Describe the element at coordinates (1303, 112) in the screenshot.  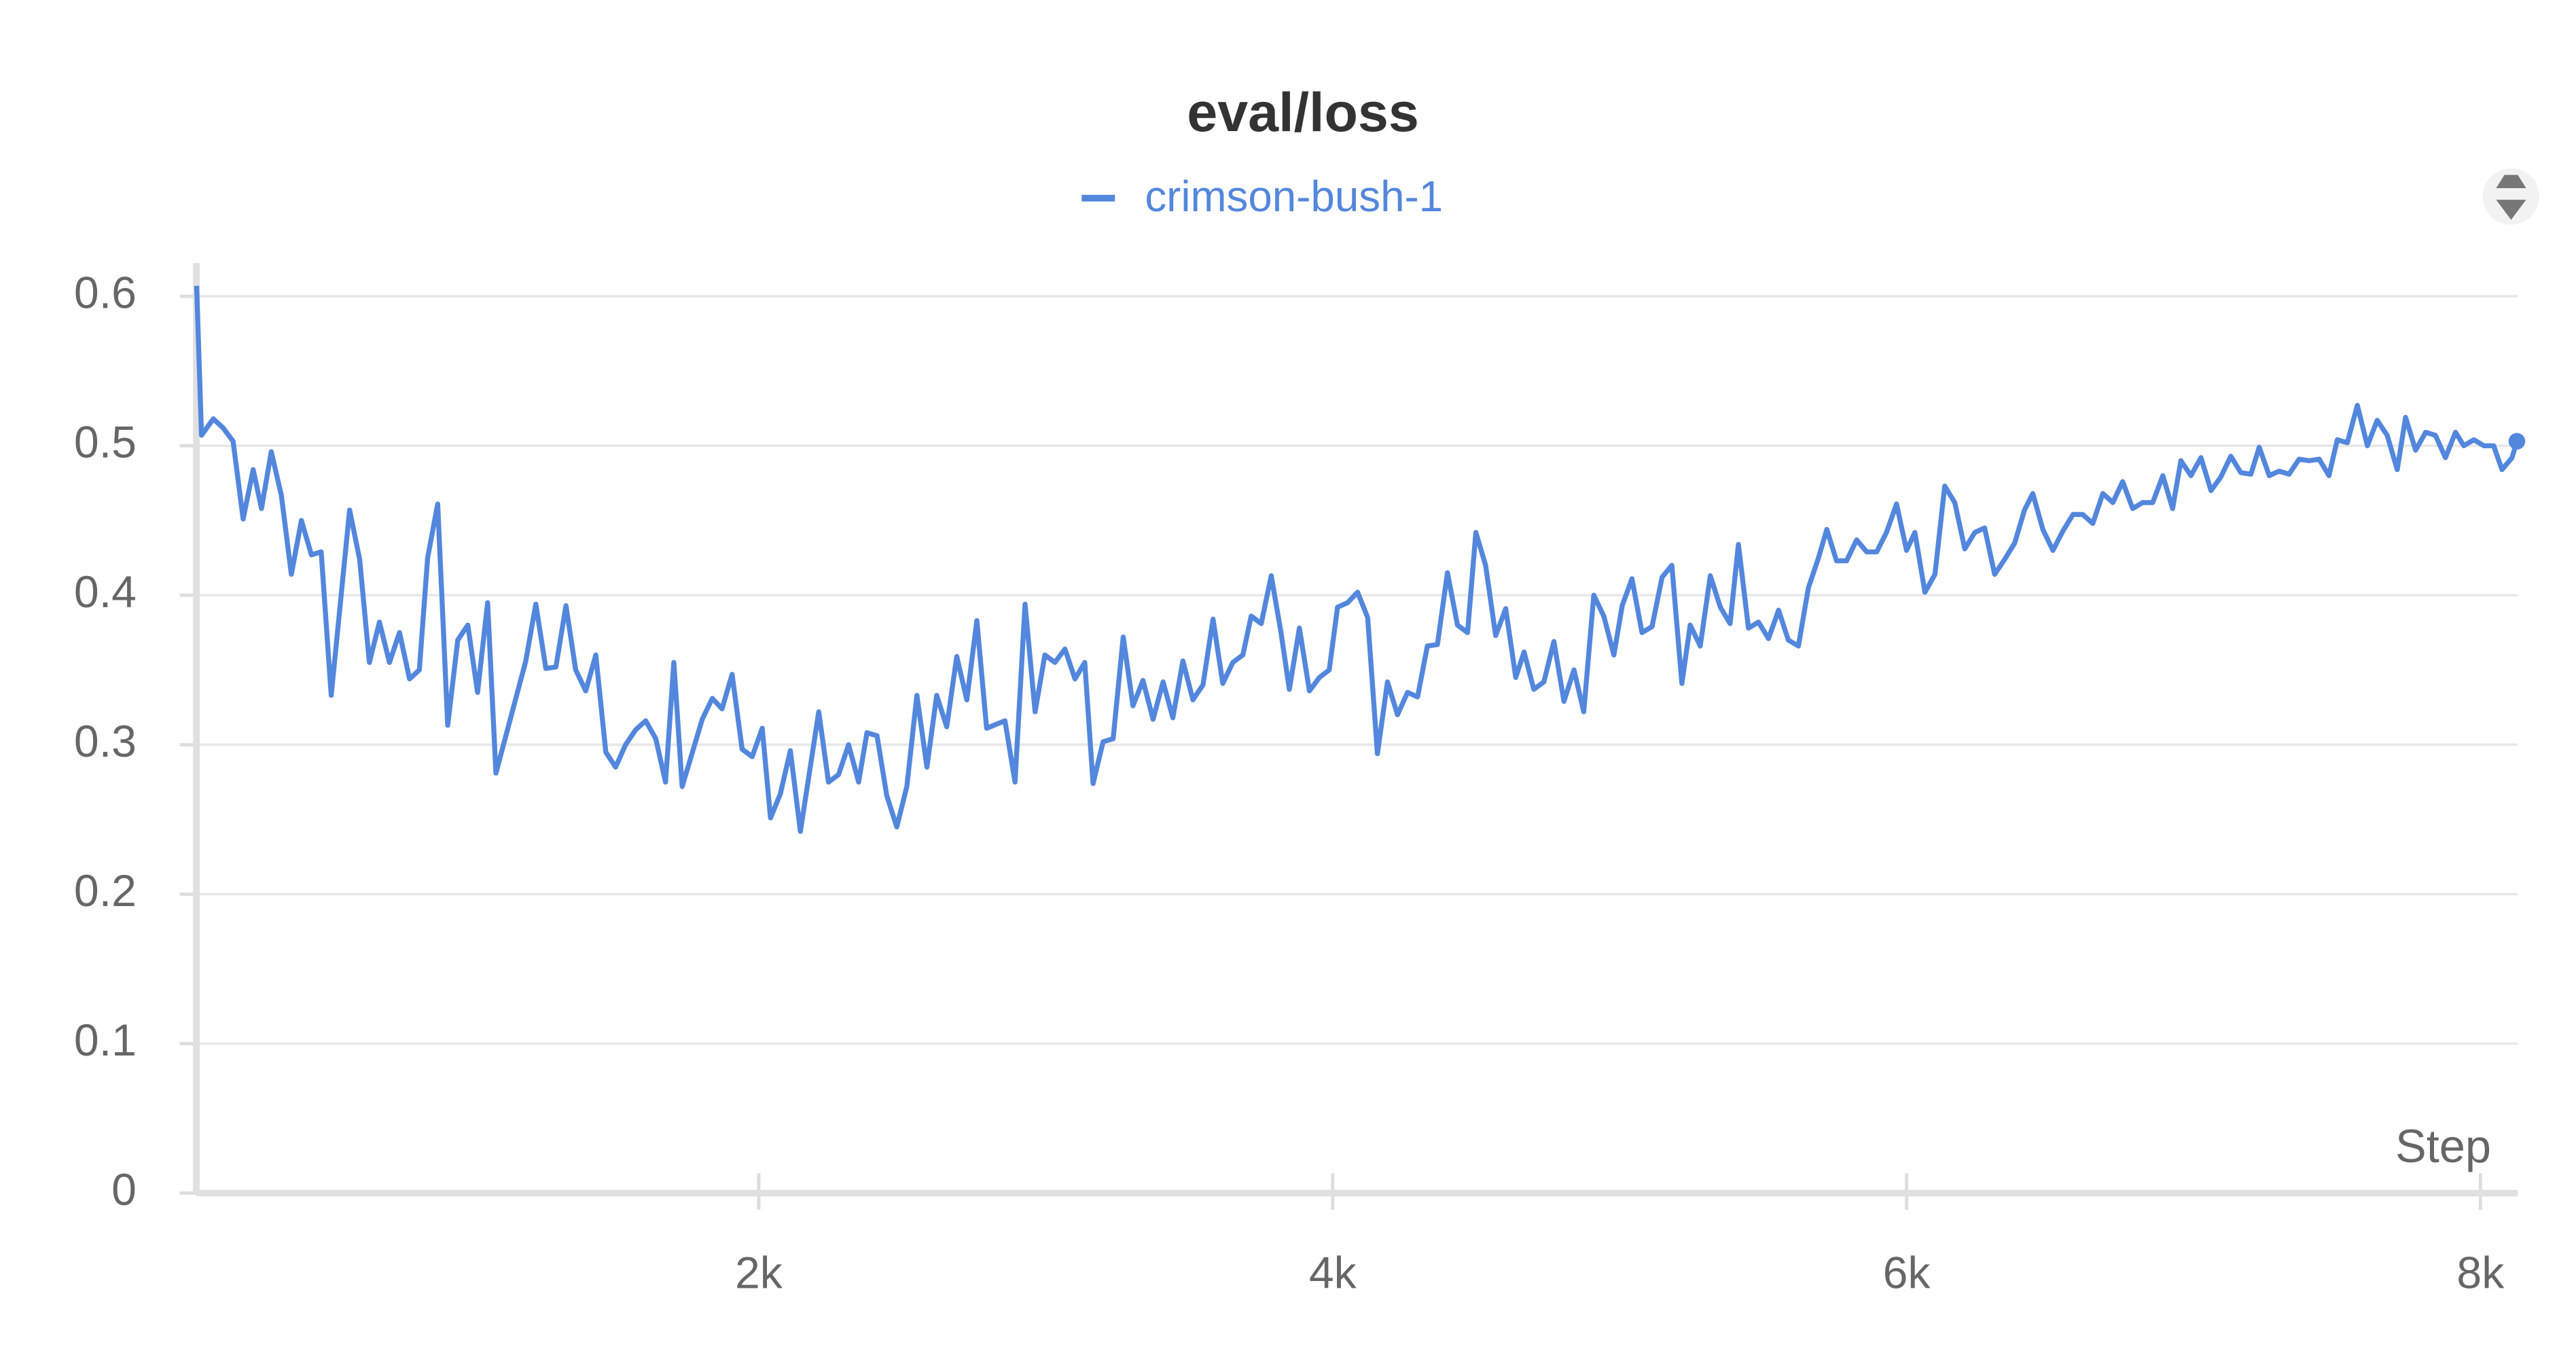
I see `chart-title: eval/loss` at that location.